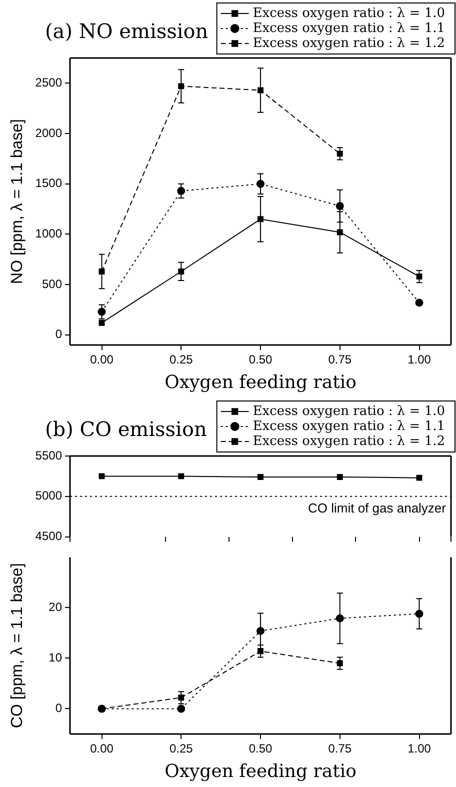 The height and width of the screenshot is (787, 456). What do you see at coordinates (48, 495) in the screenshot?
I see `y-tick-label: 5000` at bounding box center [48, 495].